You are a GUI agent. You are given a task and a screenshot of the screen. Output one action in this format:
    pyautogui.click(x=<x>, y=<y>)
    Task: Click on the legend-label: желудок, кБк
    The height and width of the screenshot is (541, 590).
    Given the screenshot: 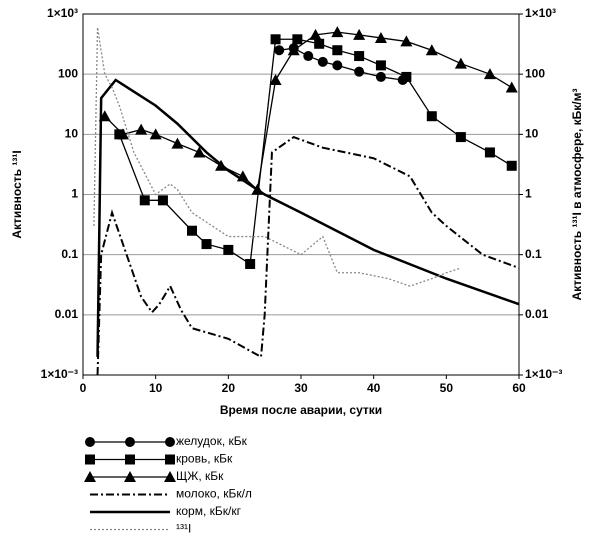 What is the action you would take?
    pyautogui.click(x=212, y=441)
    